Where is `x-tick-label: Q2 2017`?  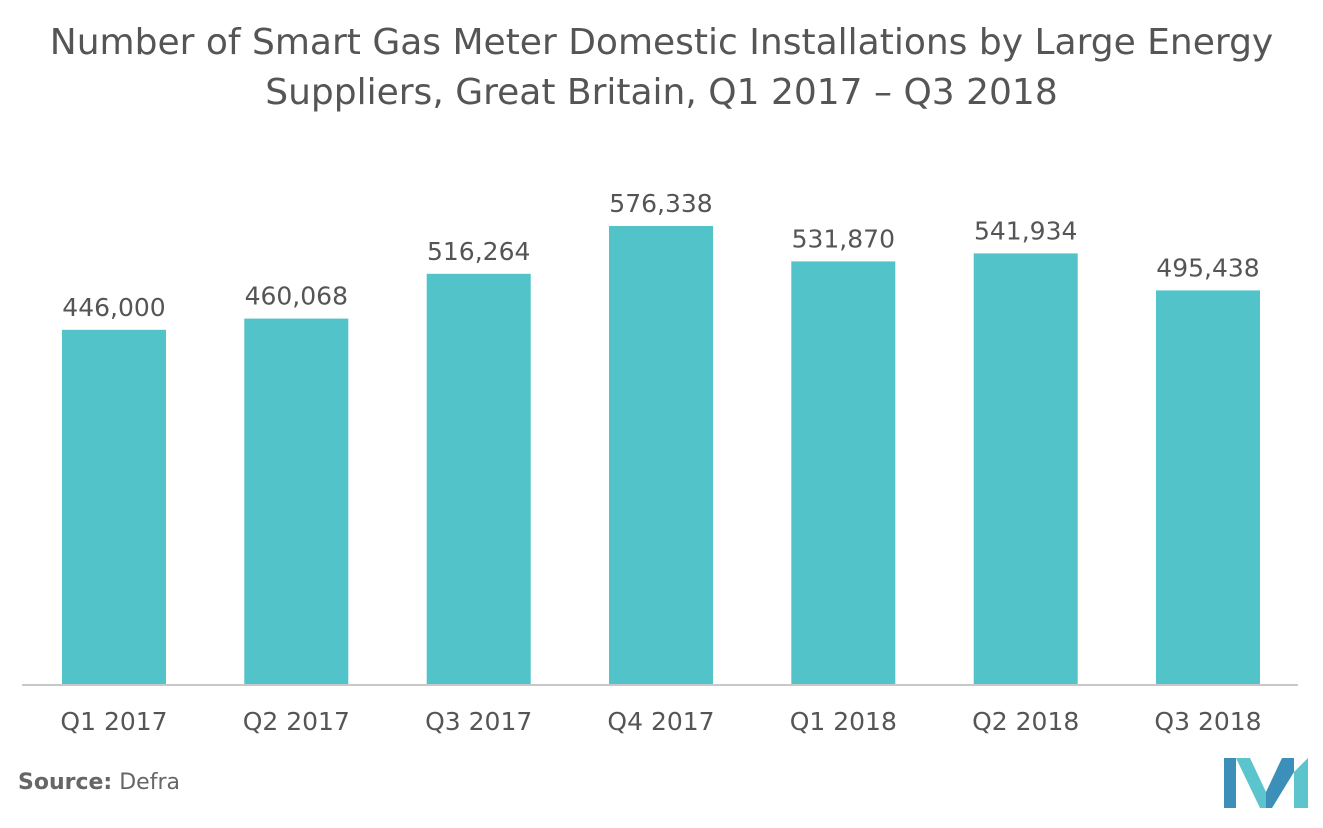 x-tick-label: Q2 2017 is located at coordinates (296, 721).